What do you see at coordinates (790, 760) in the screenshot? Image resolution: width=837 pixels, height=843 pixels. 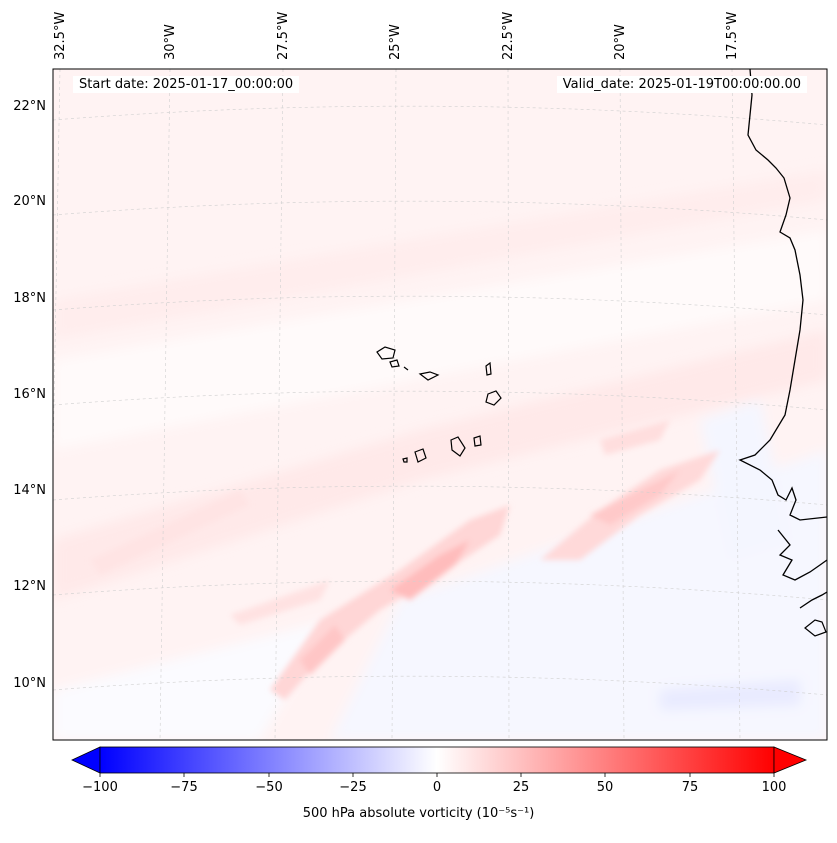 I see `colorbar-max-extend` at bounding box center [790, 760].